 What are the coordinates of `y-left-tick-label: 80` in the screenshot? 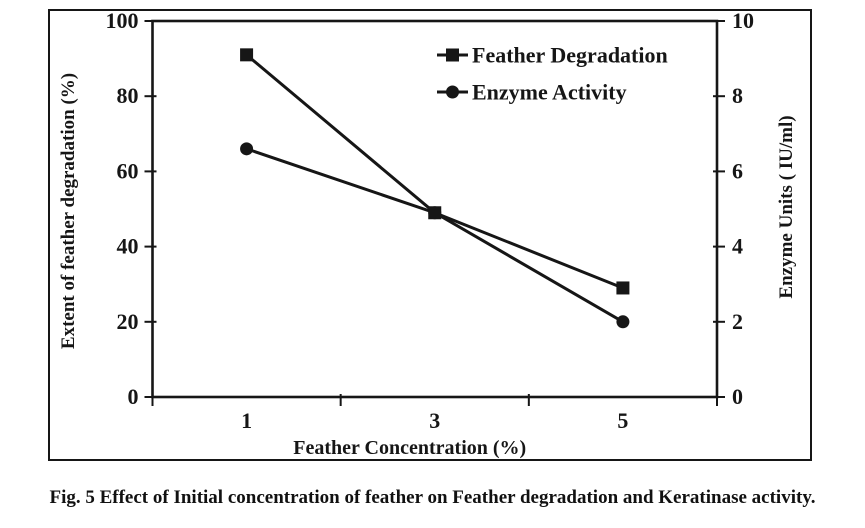 It's located at (128, 95).